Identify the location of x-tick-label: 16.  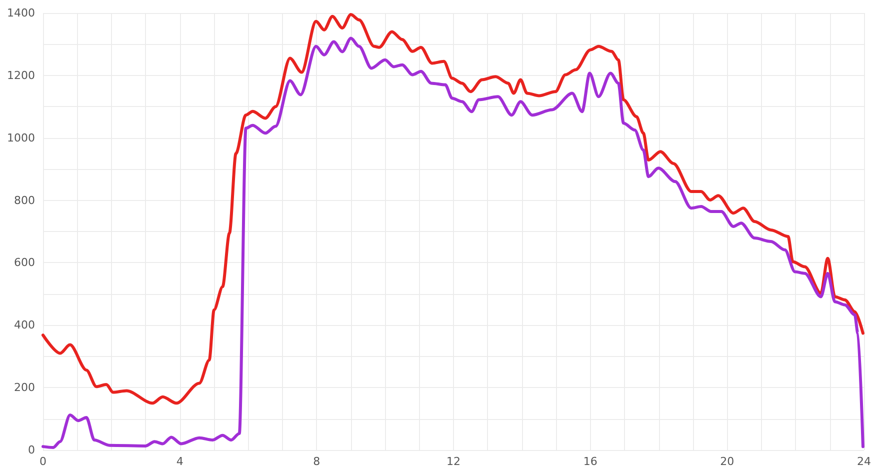
(590, 461).